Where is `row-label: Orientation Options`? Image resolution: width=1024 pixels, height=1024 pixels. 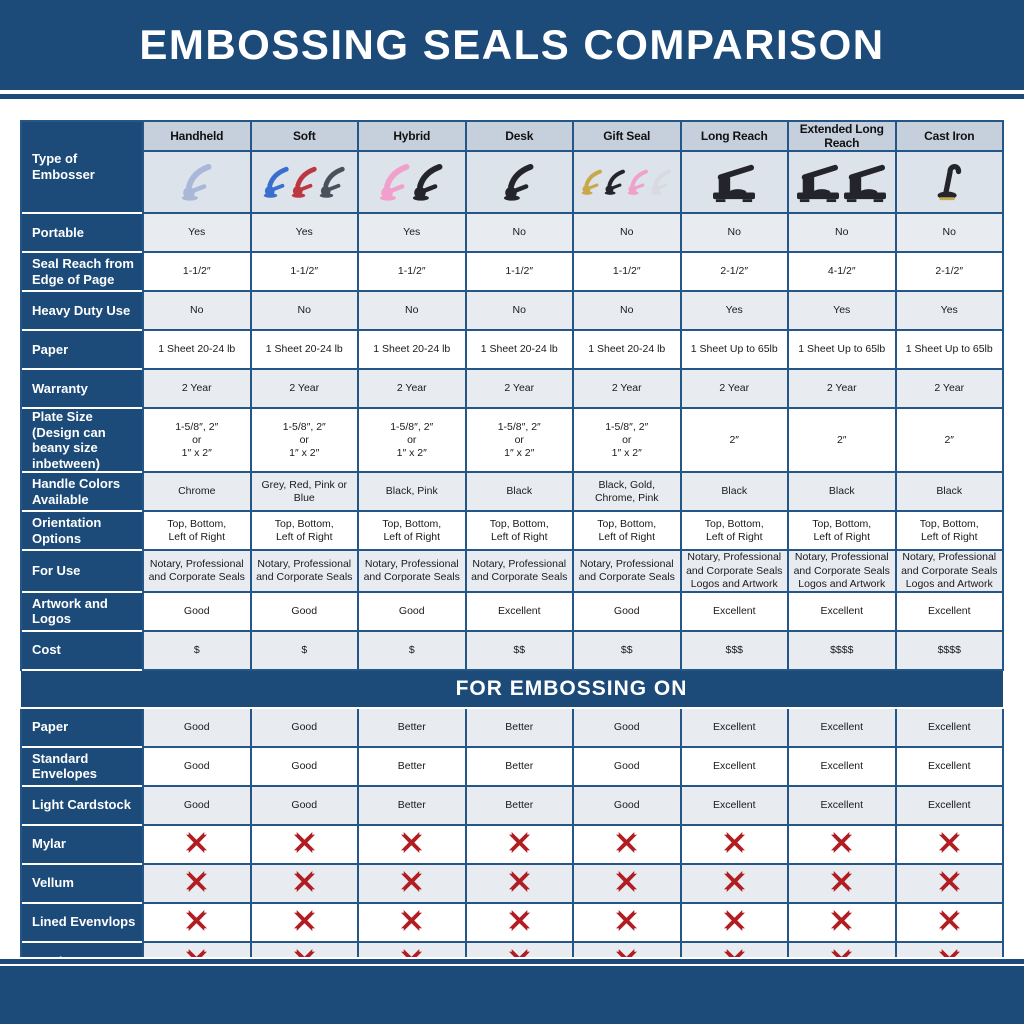 row-label: Orientation Options is located at coordinates (82, 530).